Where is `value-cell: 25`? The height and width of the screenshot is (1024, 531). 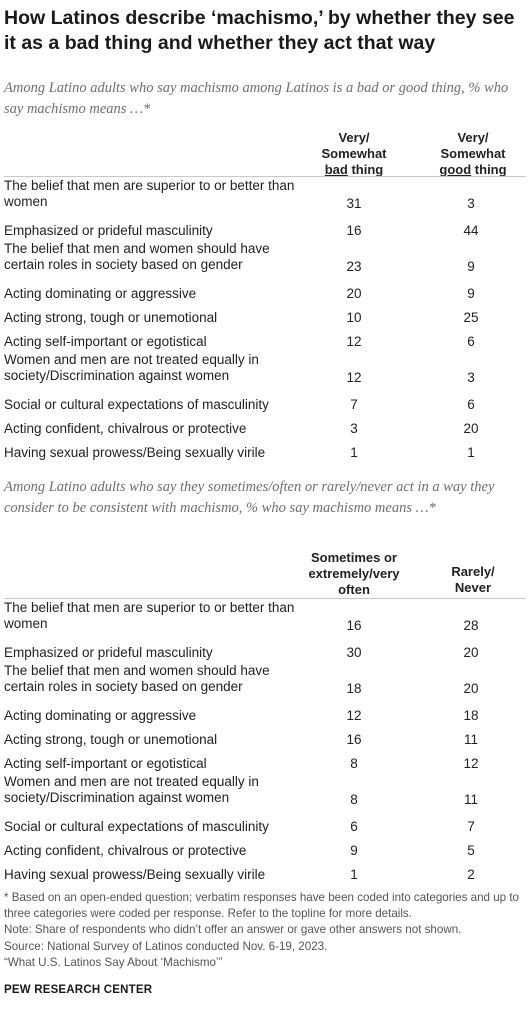 value-cell: 25 is located at coordinates (471, 317).